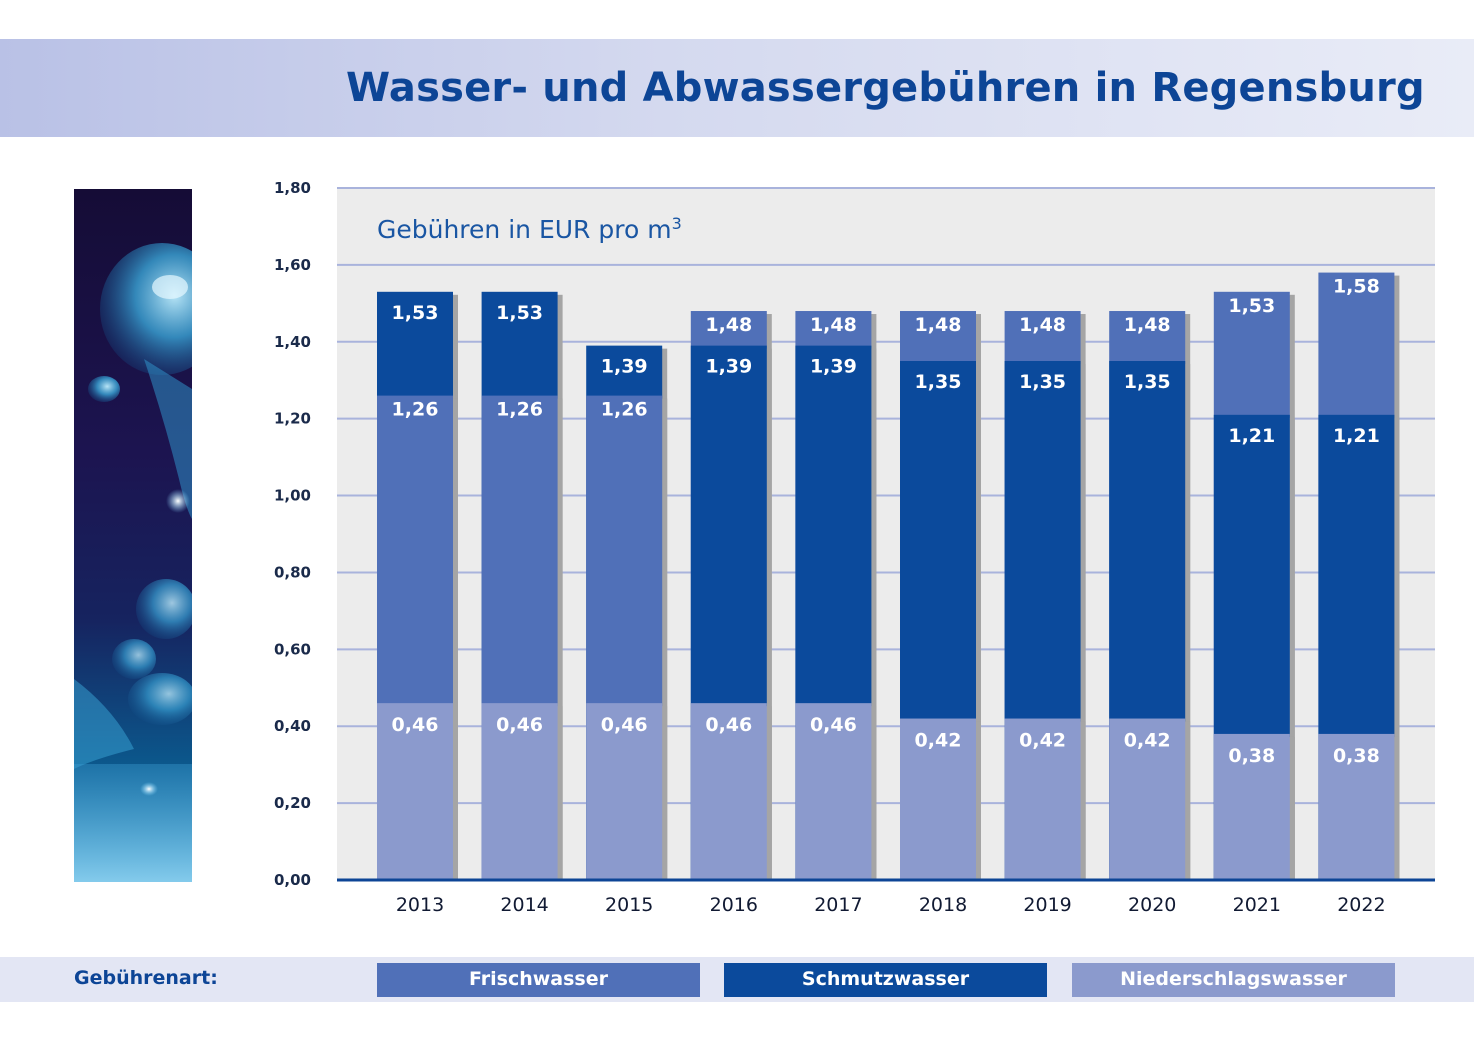 The width and height of the screenshot is (1474, 1042). Describe the element at coordinates (1257, 905) in the screenshot. I see `x-tick-label: 2021` at that location.